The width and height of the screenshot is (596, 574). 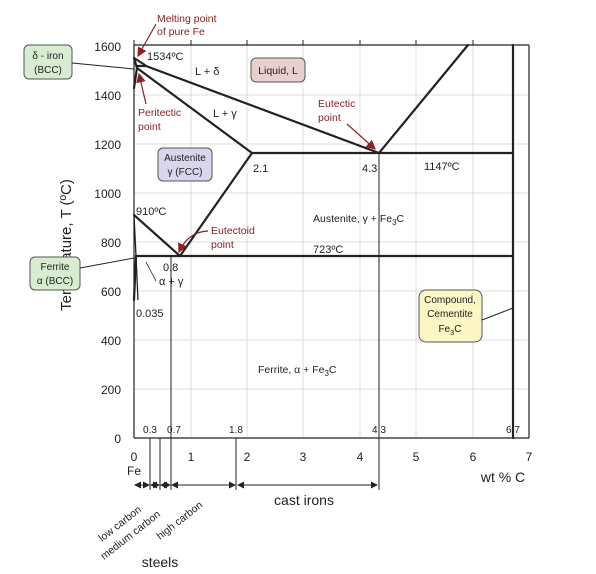 I want to click on y-tick: 0, so click(x=117, y=439).